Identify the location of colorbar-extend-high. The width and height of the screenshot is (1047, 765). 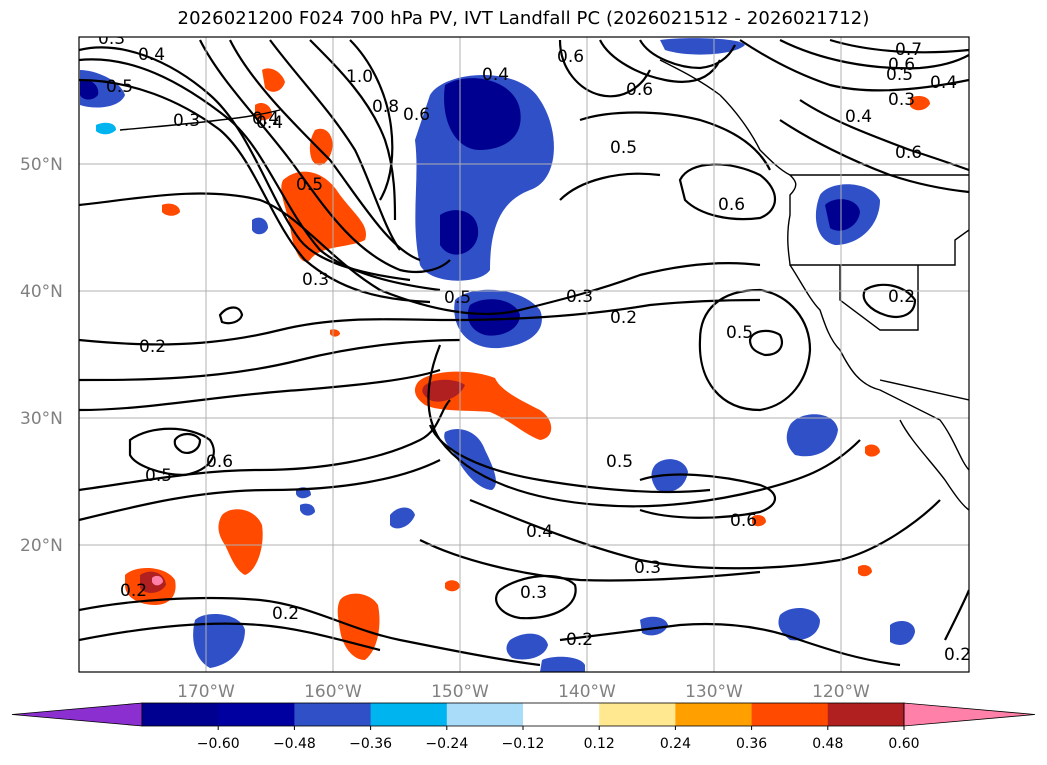
(969, 714).